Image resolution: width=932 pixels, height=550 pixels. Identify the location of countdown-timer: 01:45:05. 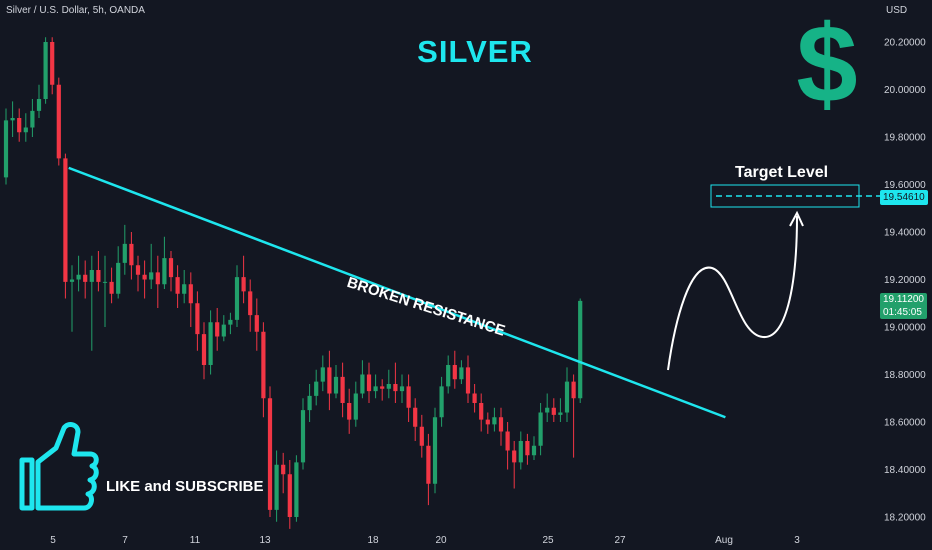
(902, 312).